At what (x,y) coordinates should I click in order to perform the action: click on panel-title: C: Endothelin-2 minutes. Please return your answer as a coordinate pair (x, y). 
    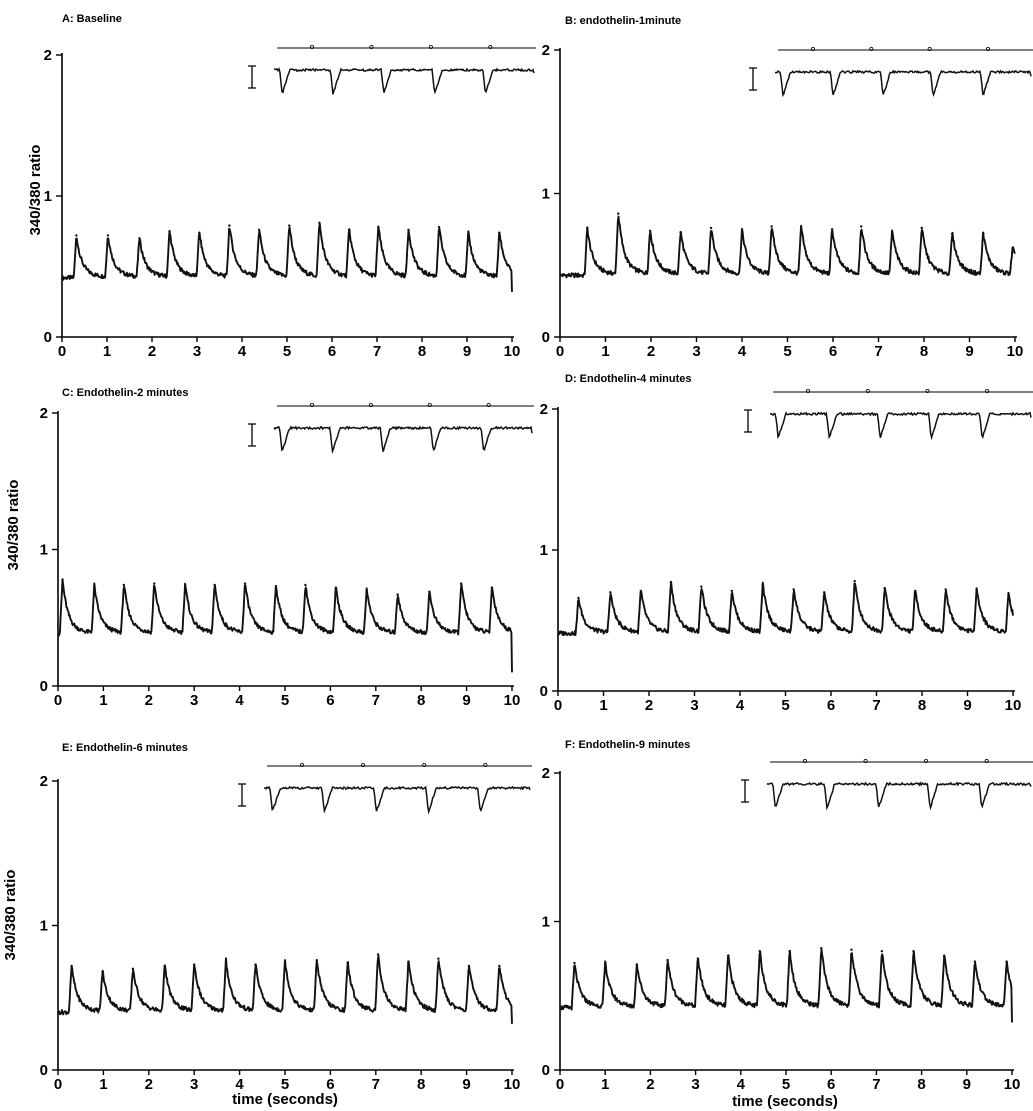
    Looking at the image, I should click on (125, 393).